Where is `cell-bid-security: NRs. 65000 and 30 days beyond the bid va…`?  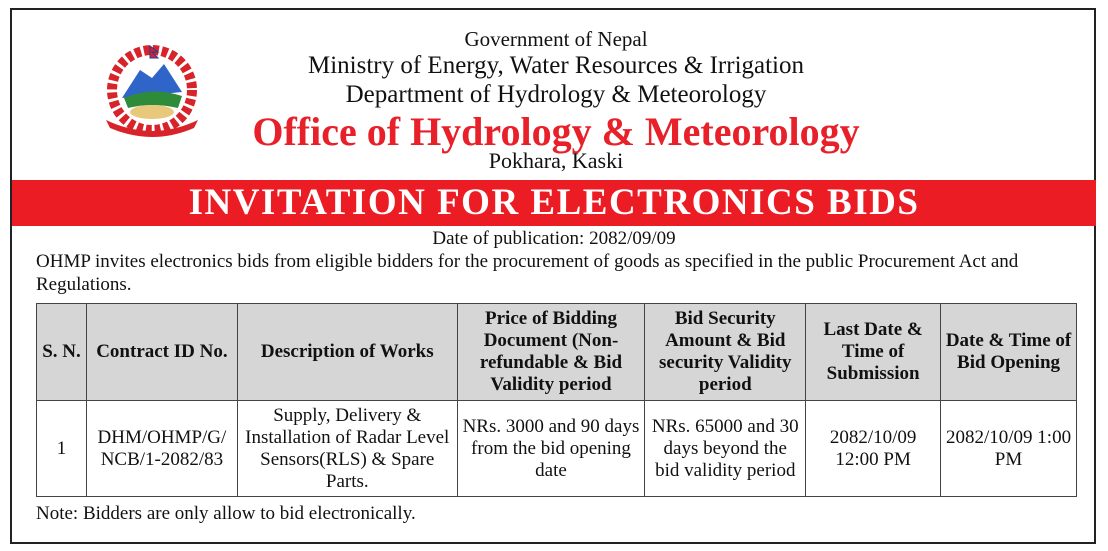
cell-bid-security: NRs. 65000 and 30 days beyond the bid va… is located at coordinates (725, 448).